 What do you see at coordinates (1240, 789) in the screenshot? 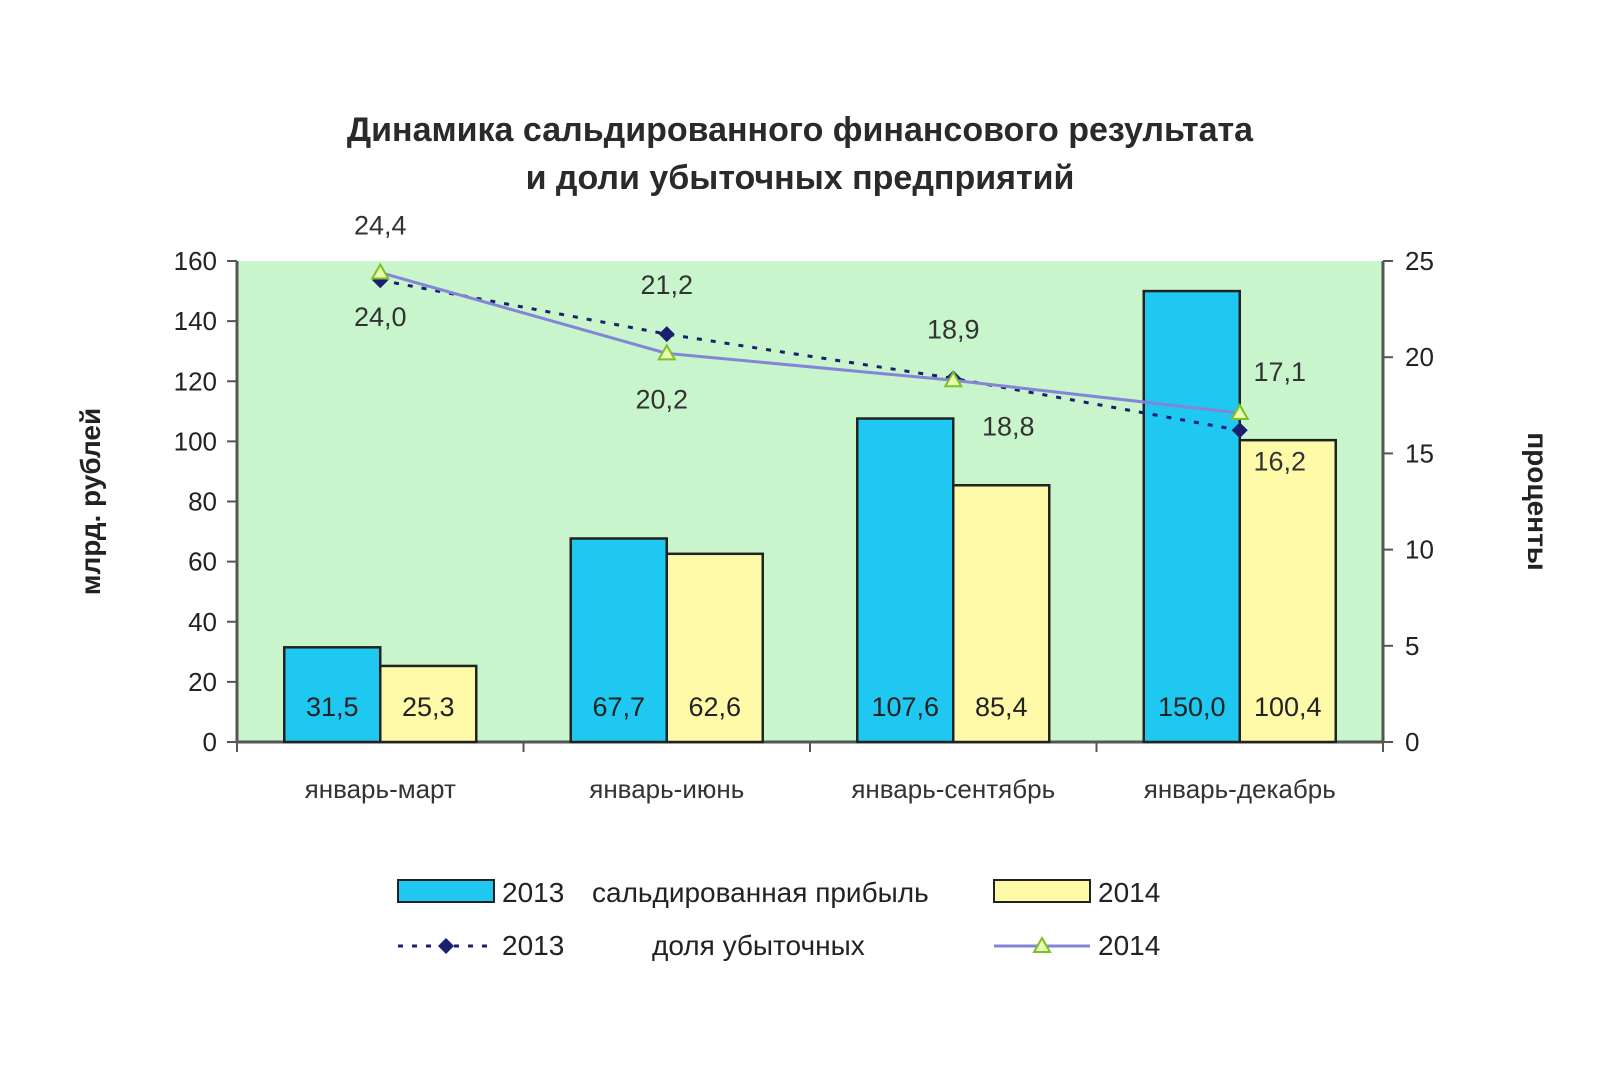
I see `category-label: январь-декабрь` at bounding box center [1240, 789].